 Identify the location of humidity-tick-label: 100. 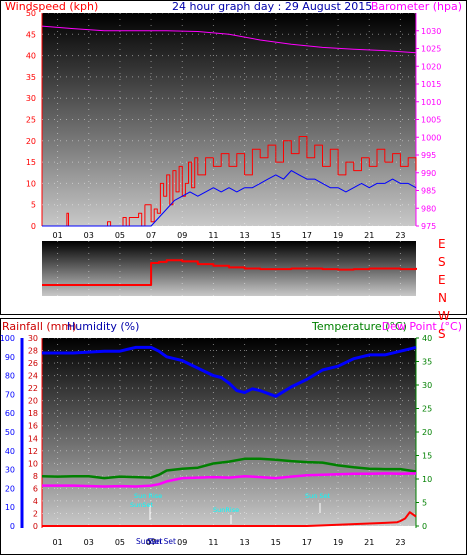
(7, 338).